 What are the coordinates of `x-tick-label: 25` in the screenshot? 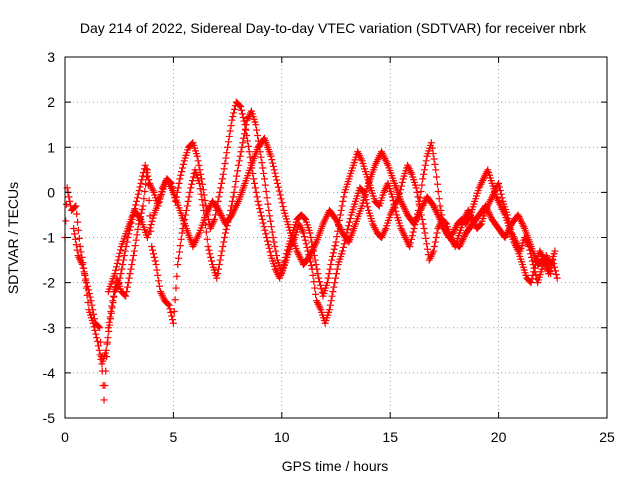 It's located at (607, 437).